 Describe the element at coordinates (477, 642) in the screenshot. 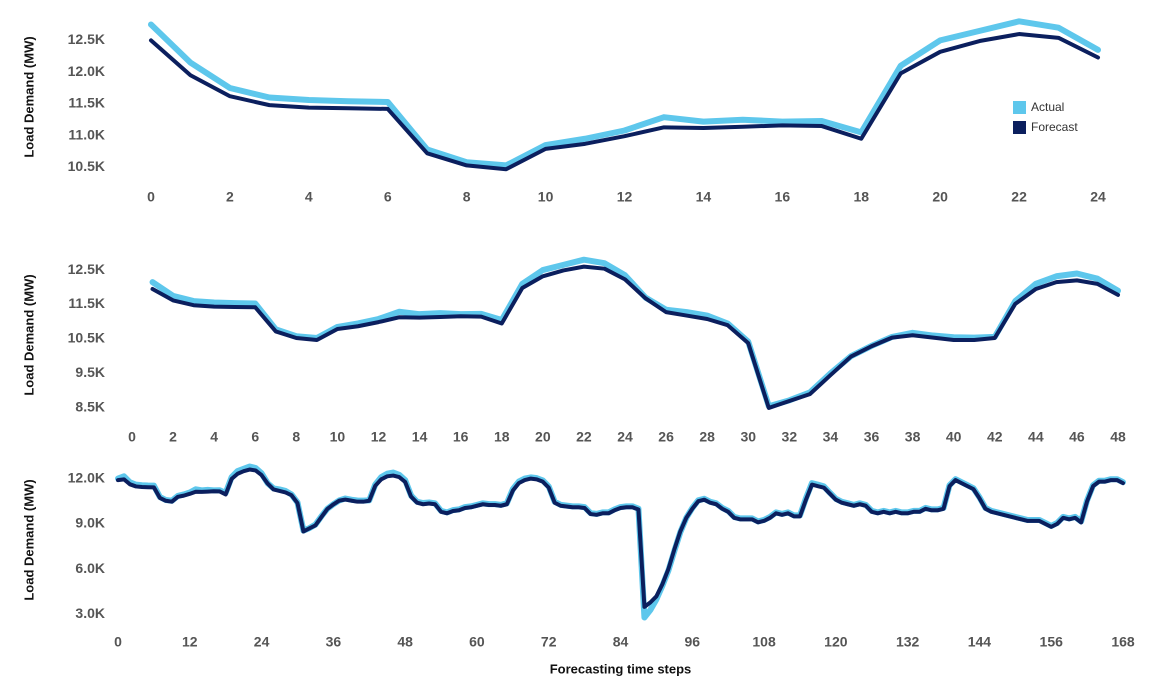

I see `x-tick-label: 60` at that location.